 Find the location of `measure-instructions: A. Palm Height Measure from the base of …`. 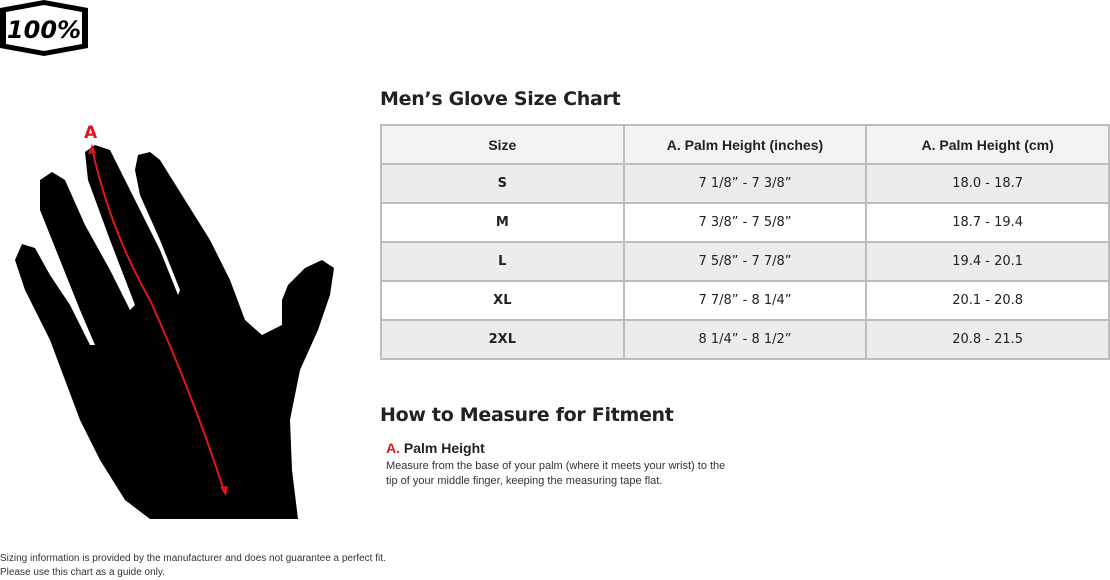

measure-instructions: A. Palm Height Measure from the base of … is located at coordinates (566, 464).